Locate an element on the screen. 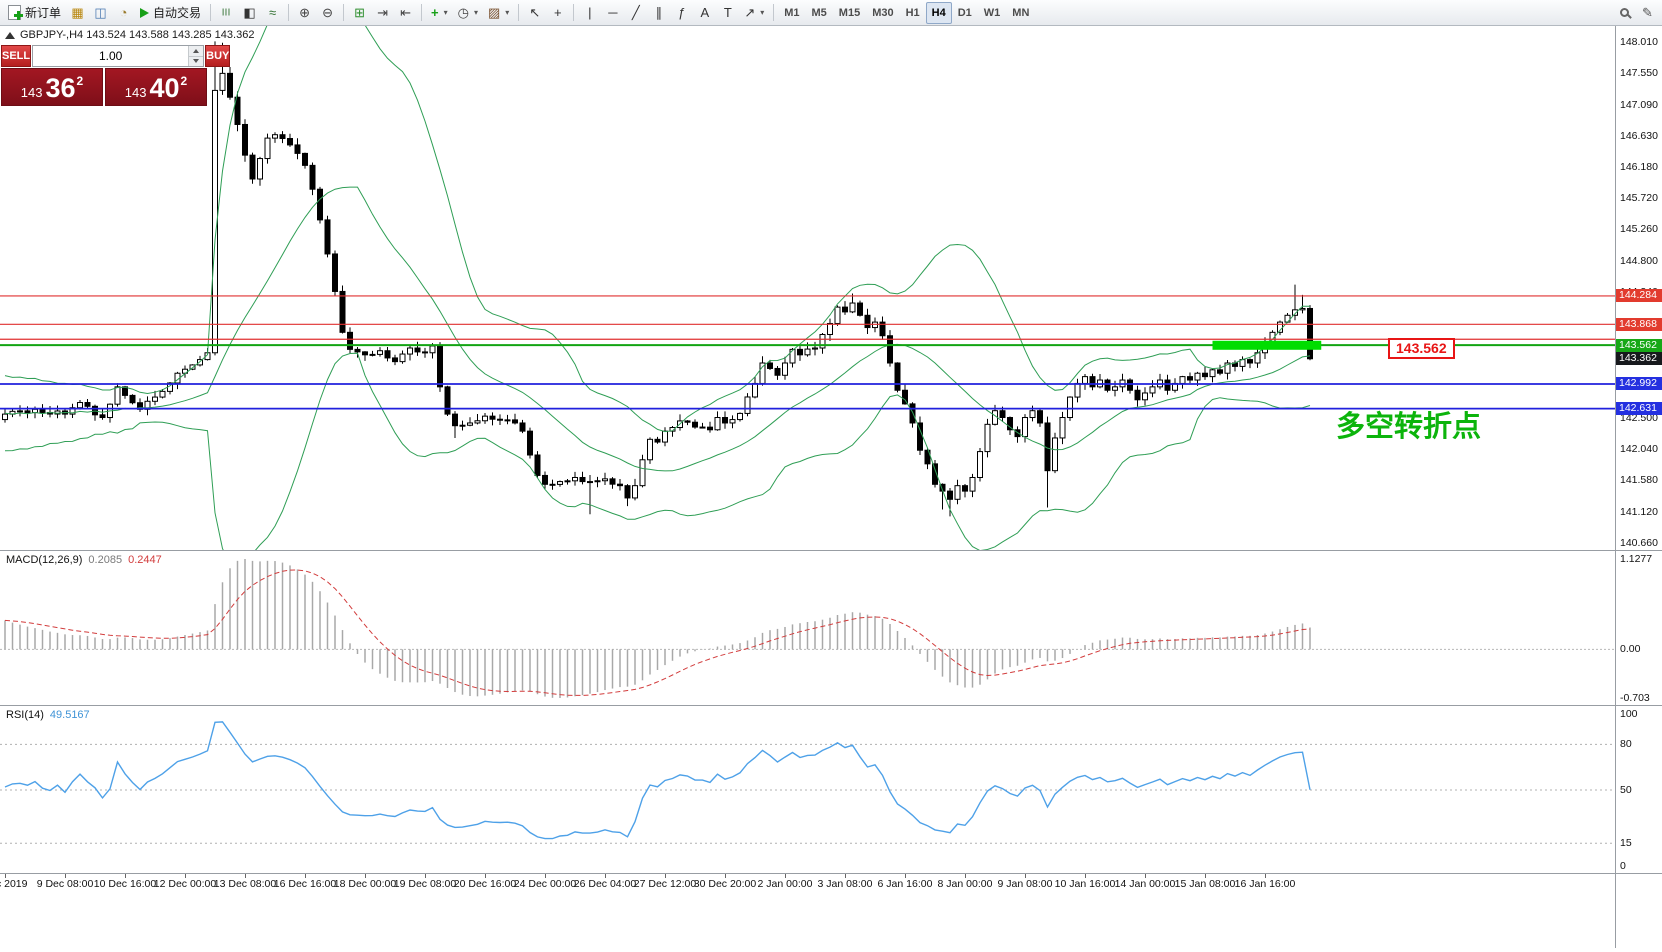  alerts-icon: ◔ is located at coordinates (123, 13).